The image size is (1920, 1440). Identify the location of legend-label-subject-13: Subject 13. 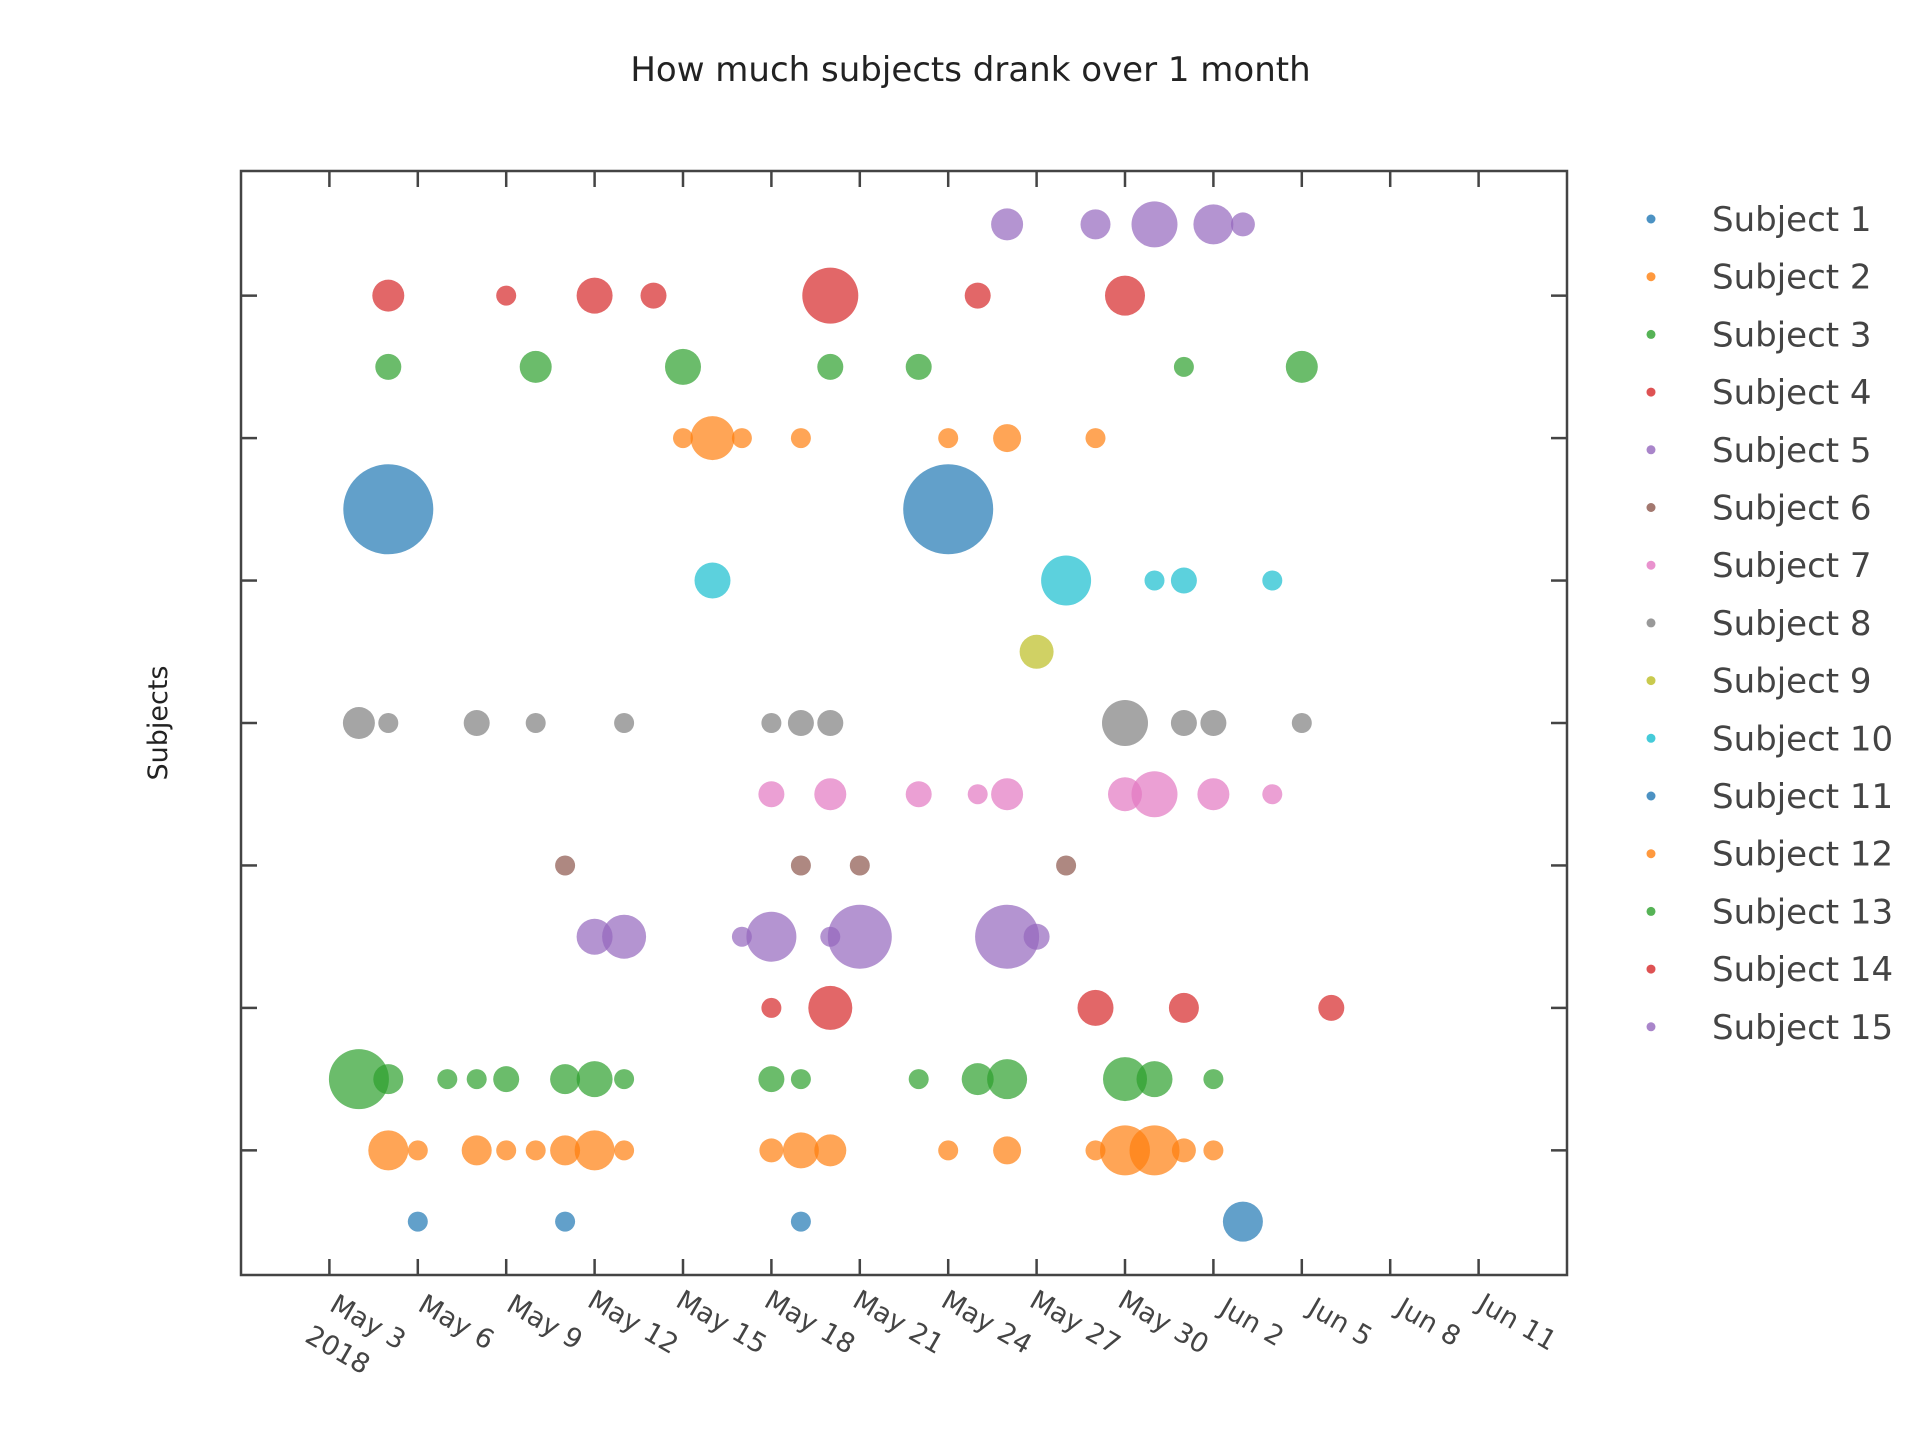
(1802, 912).